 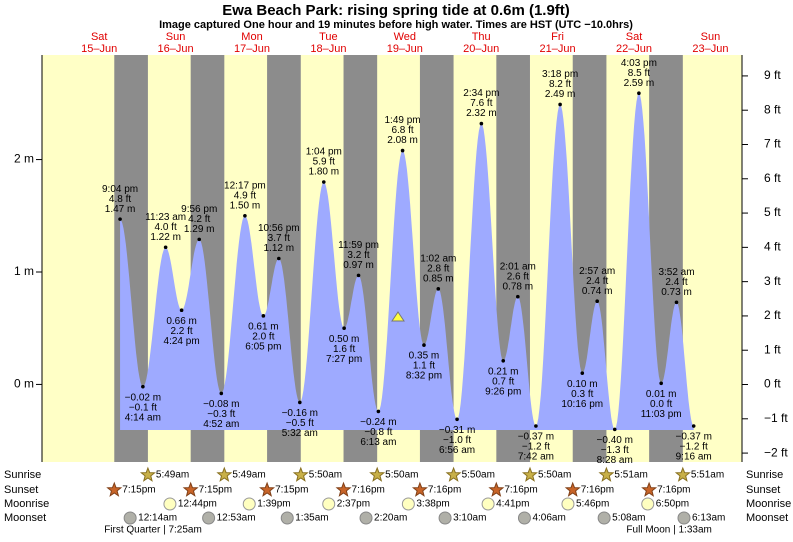 What do you see at coordinates (772, 75) in the screenshot?
I see `y2-tick-label: 9 ft` at bounding box center [772, 75].